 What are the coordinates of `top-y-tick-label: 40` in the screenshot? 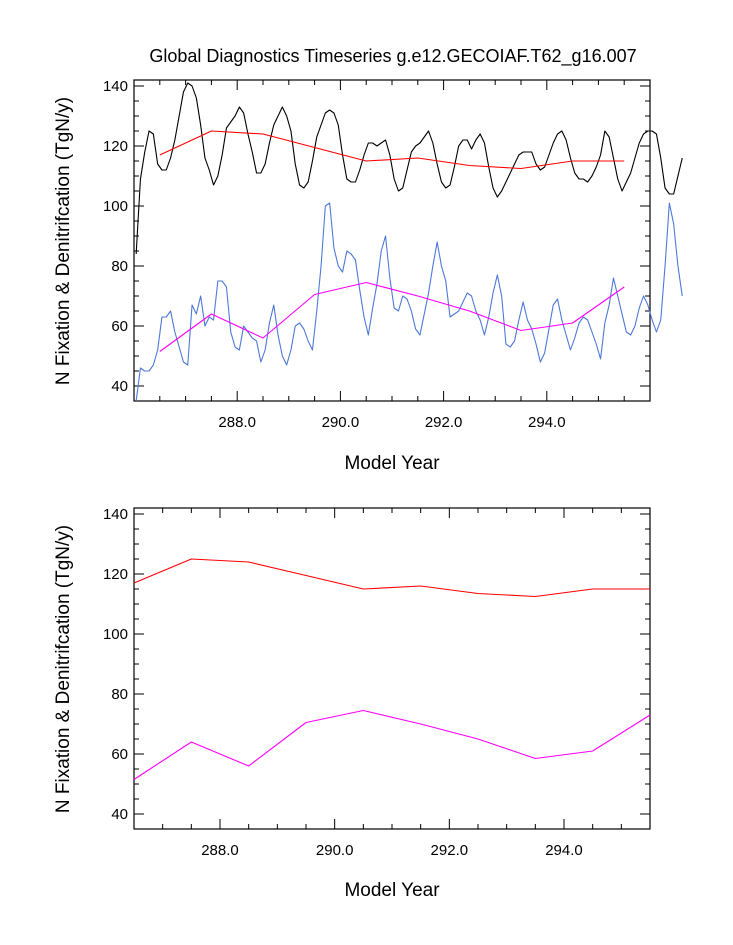 It's located at (119, 386).